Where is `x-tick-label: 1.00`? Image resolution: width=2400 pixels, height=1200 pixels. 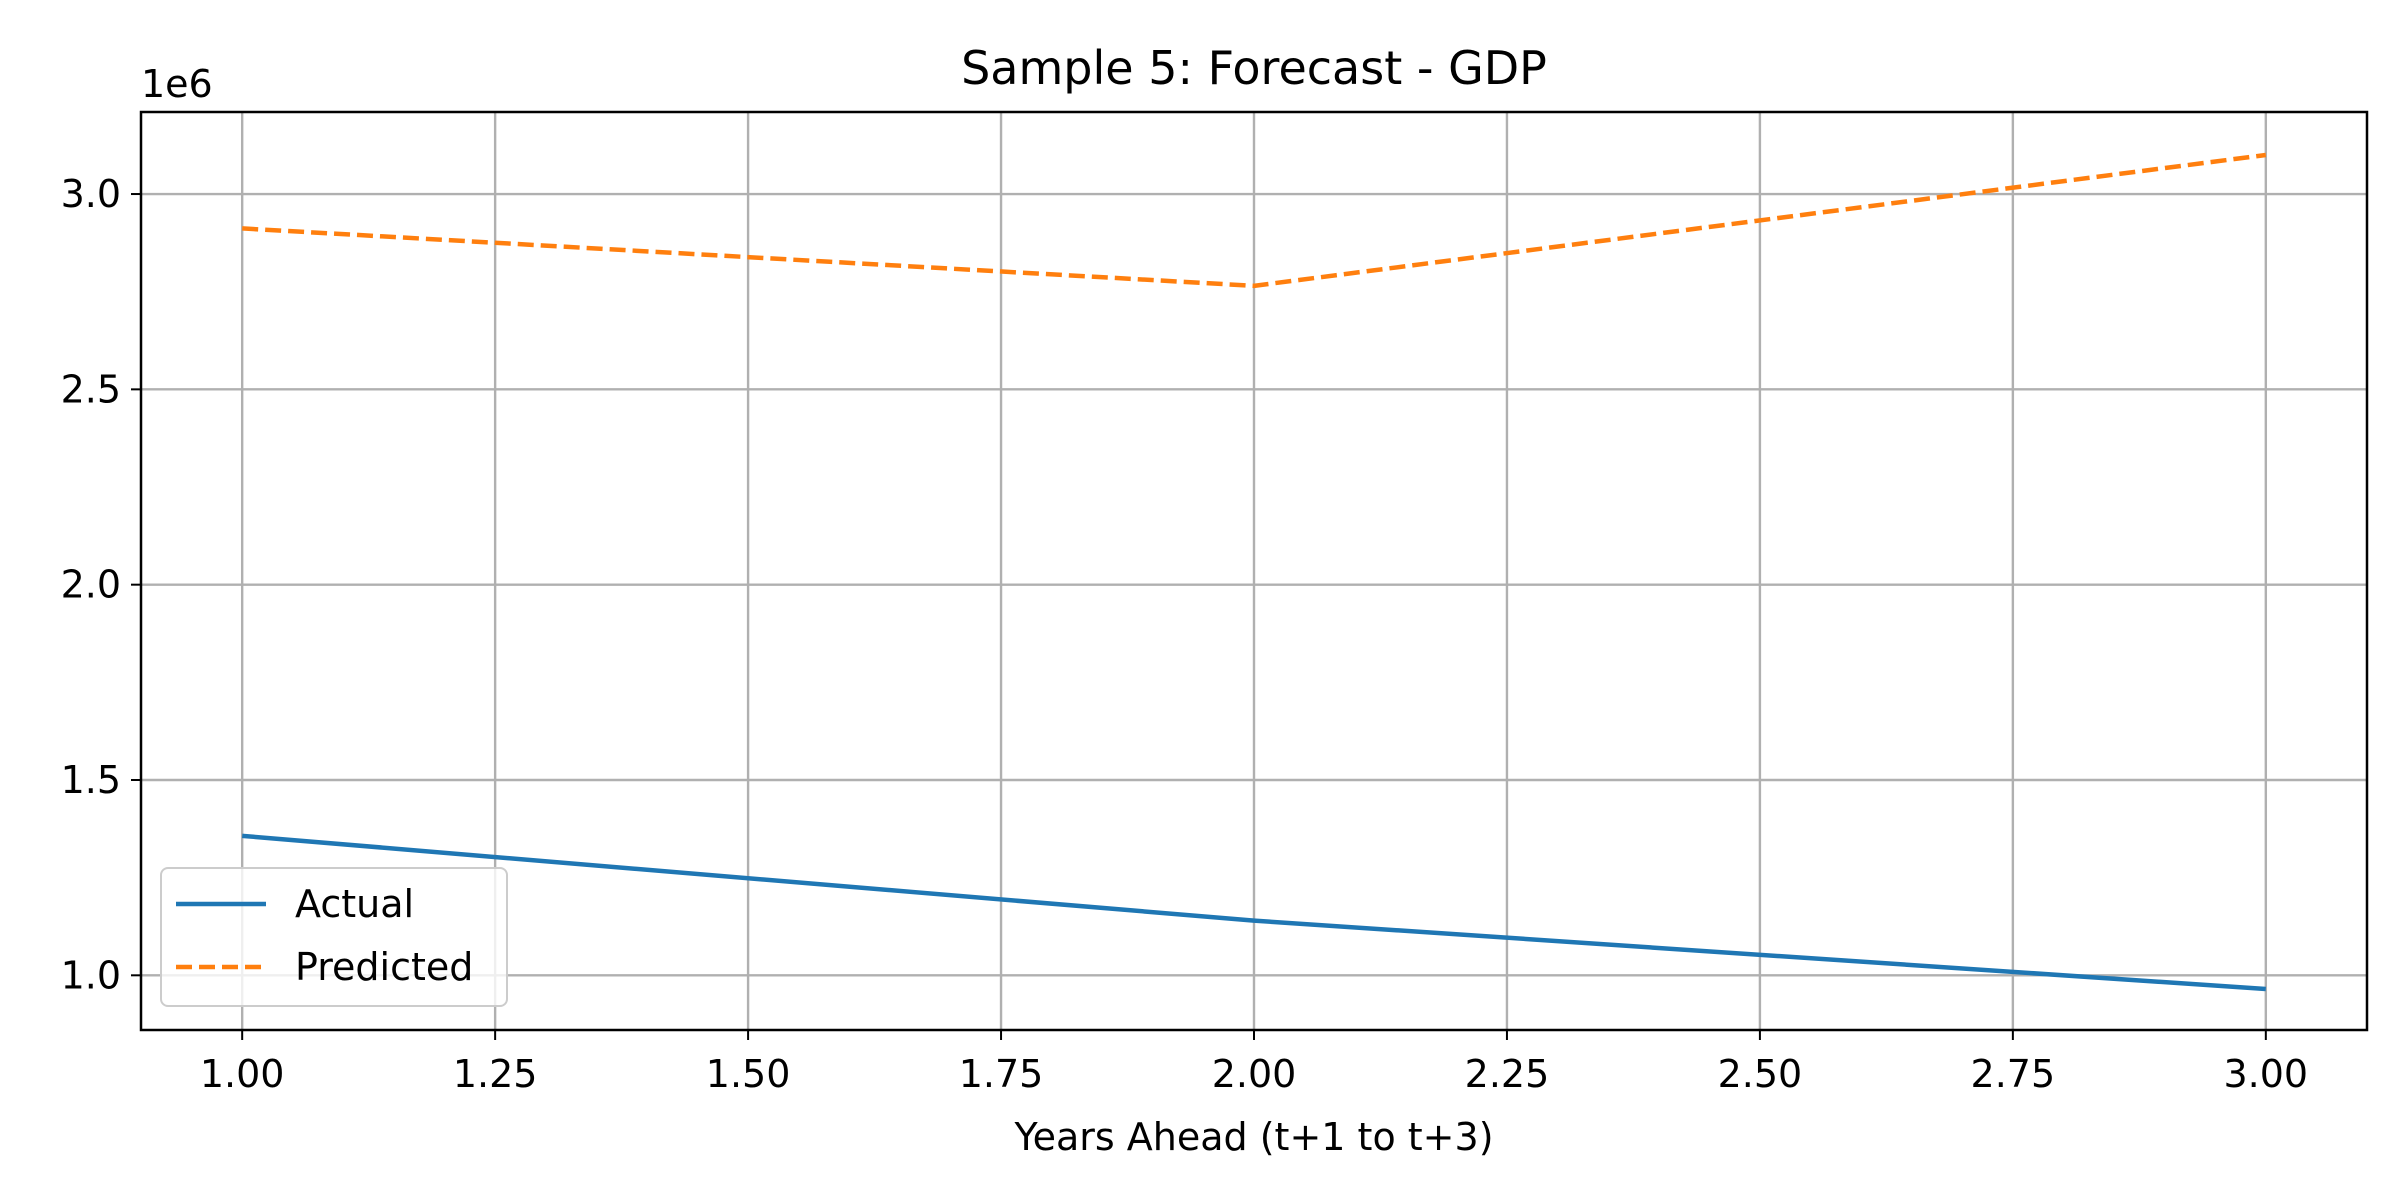
x-tick-label: 1.00 is located at coordinates (242, 1074).